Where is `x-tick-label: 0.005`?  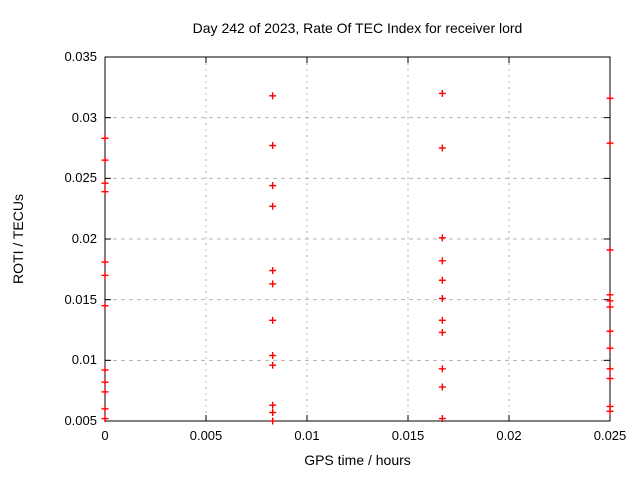
x-tick-label: 0.005 is located at coordinates (206, 435).